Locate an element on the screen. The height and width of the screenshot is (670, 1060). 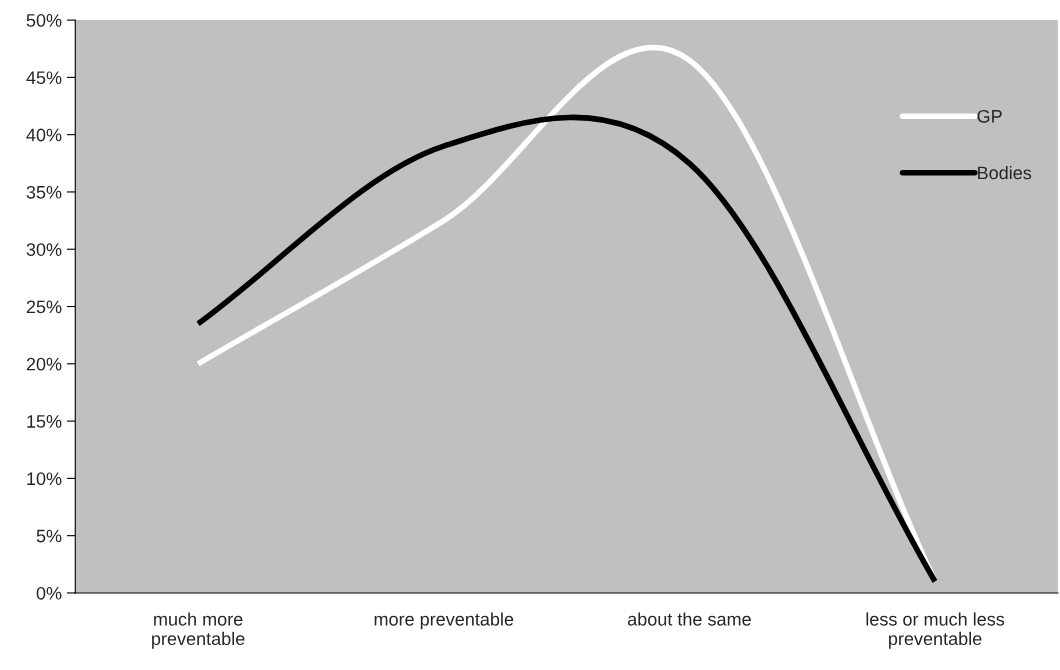
y-tick-label: 20% is located at coordinates (44, 364).